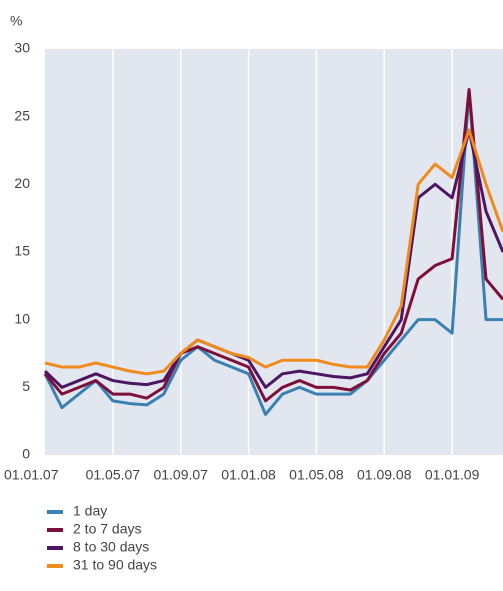  Describe the element at coordinates (22, 48) in the screenshot. I see `y-tick-label: 30` at that location.